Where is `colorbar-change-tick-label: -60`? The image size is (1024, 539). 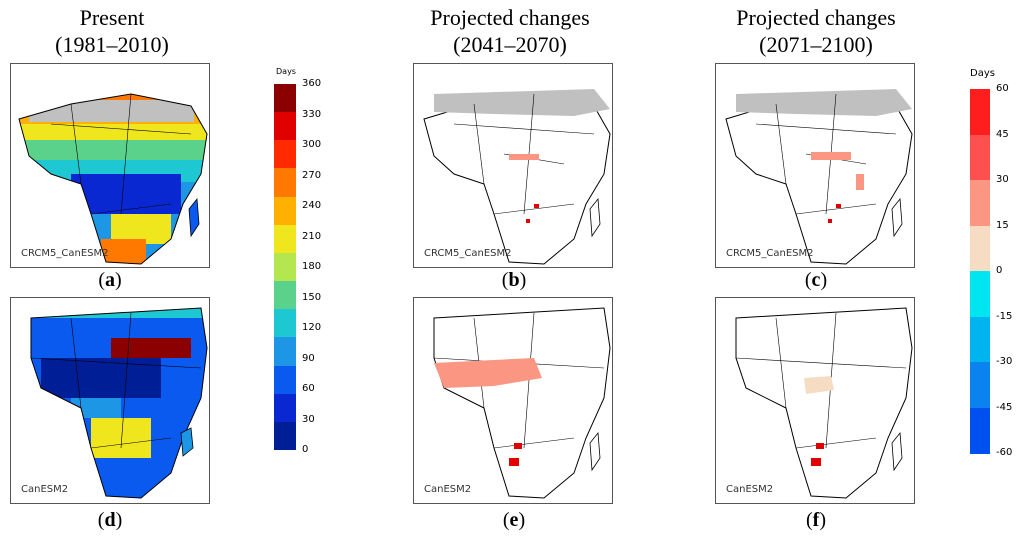 colorbar-change-tick-label: -60 is located at coordinates (1004, 452).